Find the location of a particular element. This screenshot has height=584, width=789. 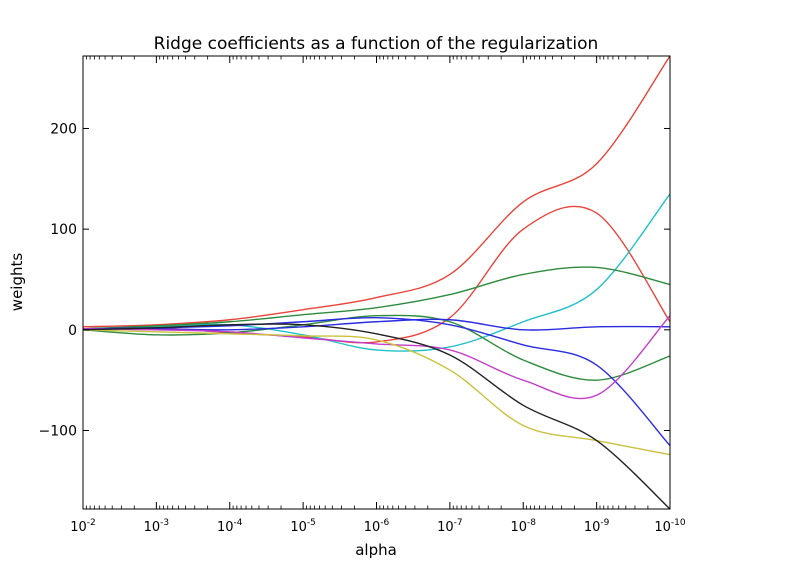

x-tick-label: 10⁻² is located at coordinates (83, 526).